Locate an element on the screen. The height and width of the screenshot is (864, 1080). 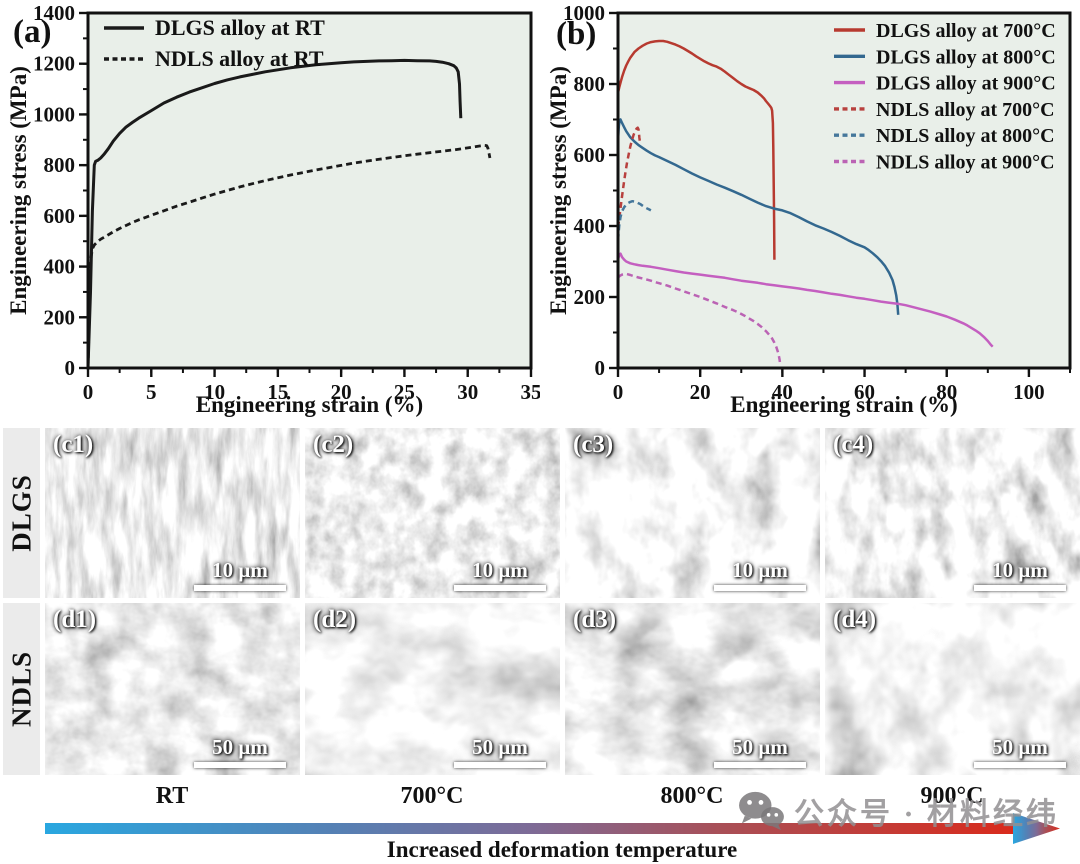
svg-text: DLGS alloy at RT is located at coordinates (240, 27).